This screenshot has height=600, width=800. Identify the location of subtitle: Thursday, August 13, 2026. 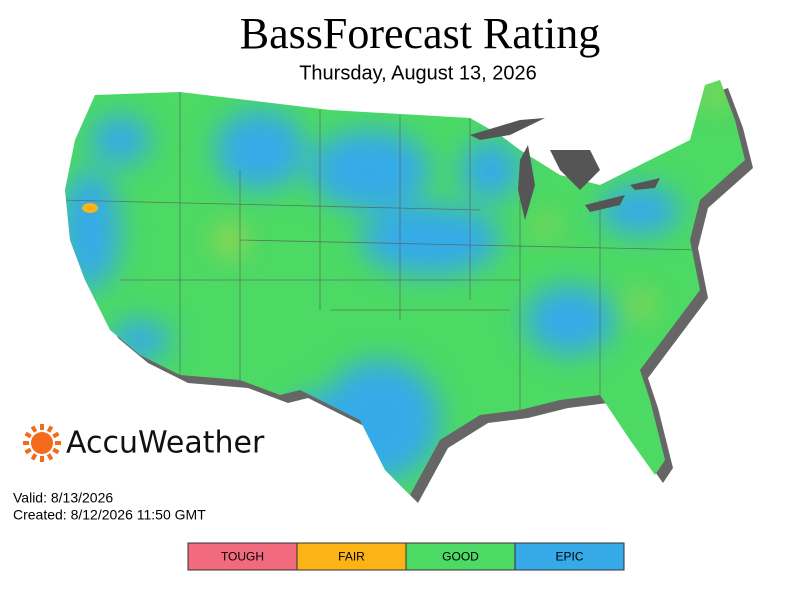
(418, 73).